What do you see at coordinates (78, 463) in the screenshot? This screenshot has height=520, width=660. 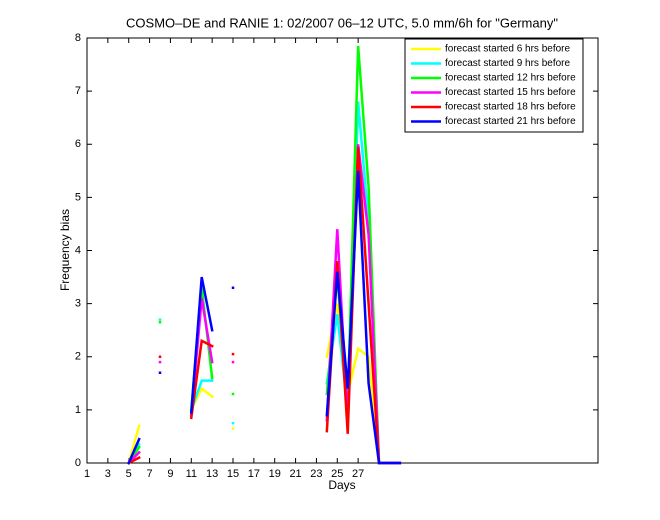 I see `y-tick-label: 0` at bounding box center [78, 463].